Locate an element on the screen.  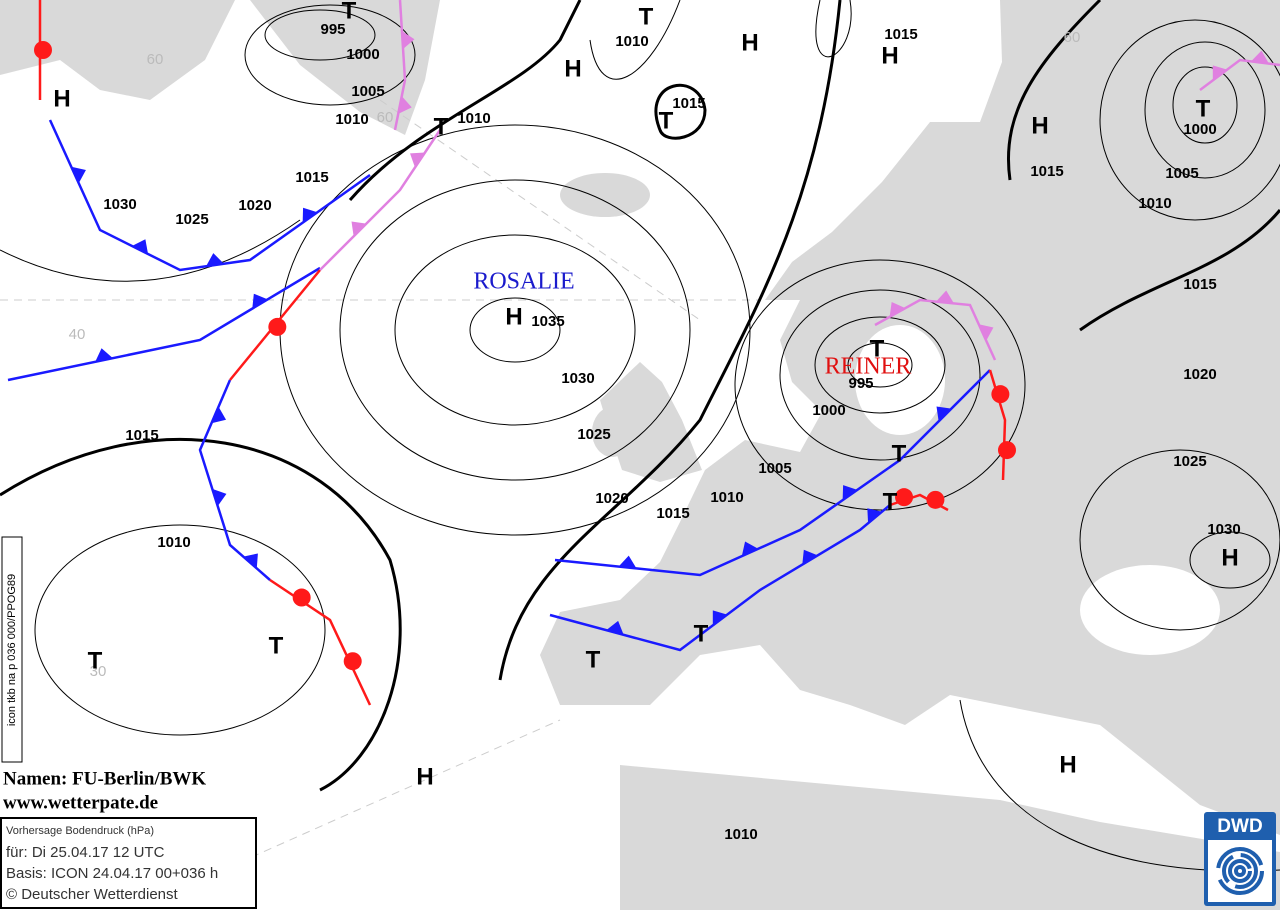
graticule-label: 40 is located at coordinates (77, 334).